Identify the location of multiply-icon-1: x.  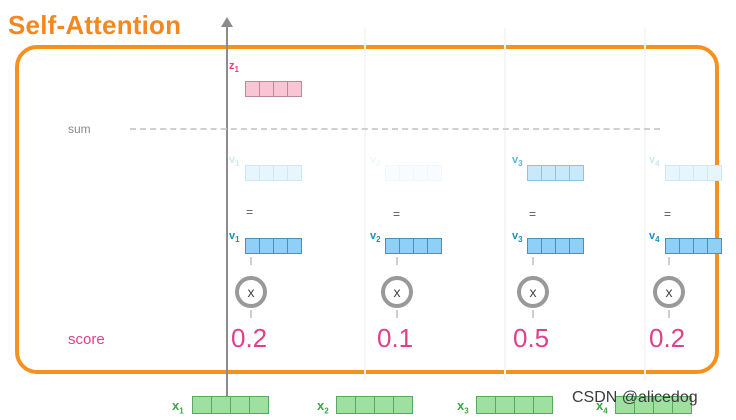
(251, 292).